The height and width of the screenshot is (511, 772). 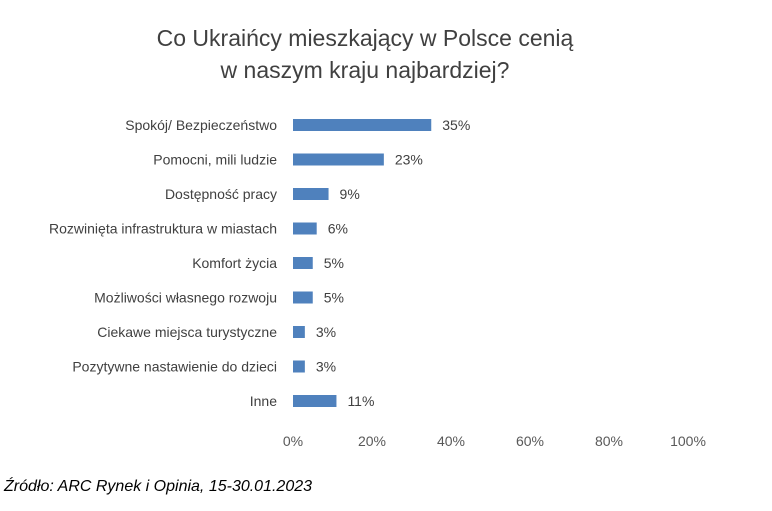 What do you see at coordinates (609, 441) in the screenshot?
I see `x-tick-label-80: 80%` at bounding box center [609, 441].